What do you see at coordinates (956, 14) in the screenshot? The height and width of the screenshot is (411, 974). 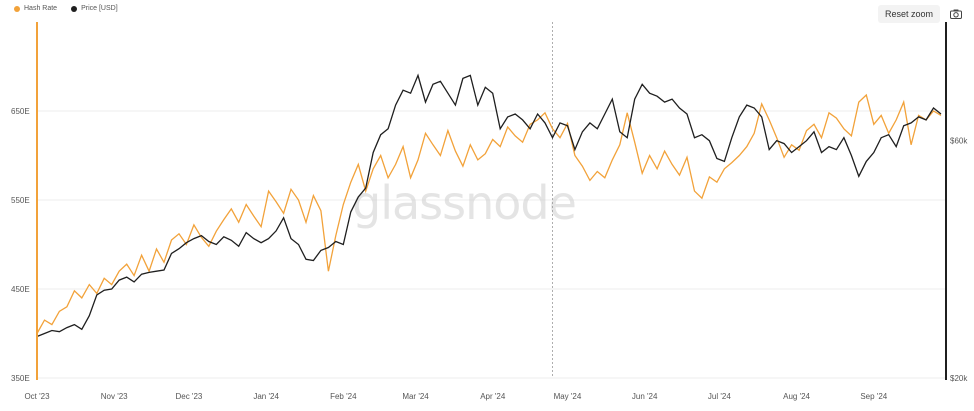 I see `camera-icon` at bounding box center [956, 14].